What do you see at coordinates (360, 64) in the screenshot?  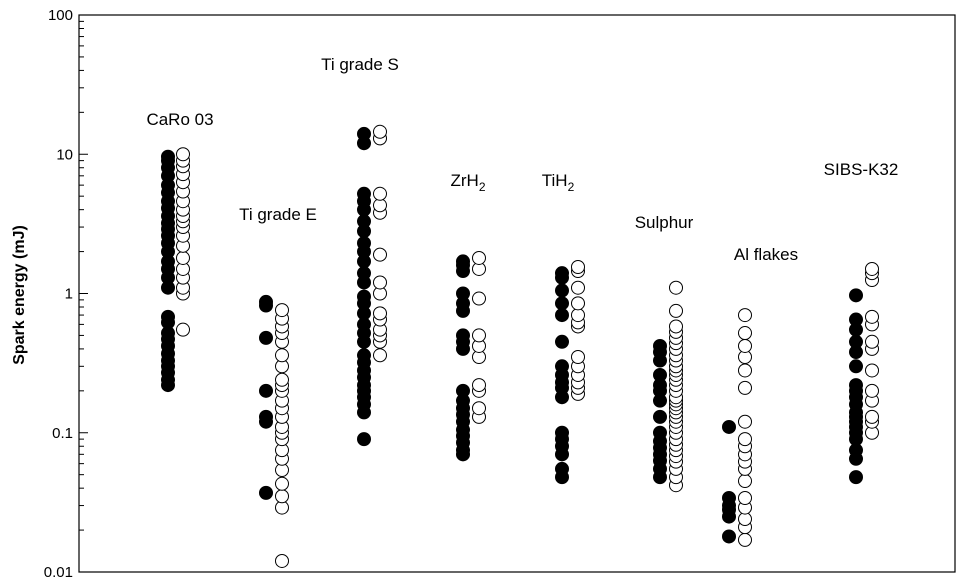 I see `group-label: Ti grade S` at bounding box center [360, 64].